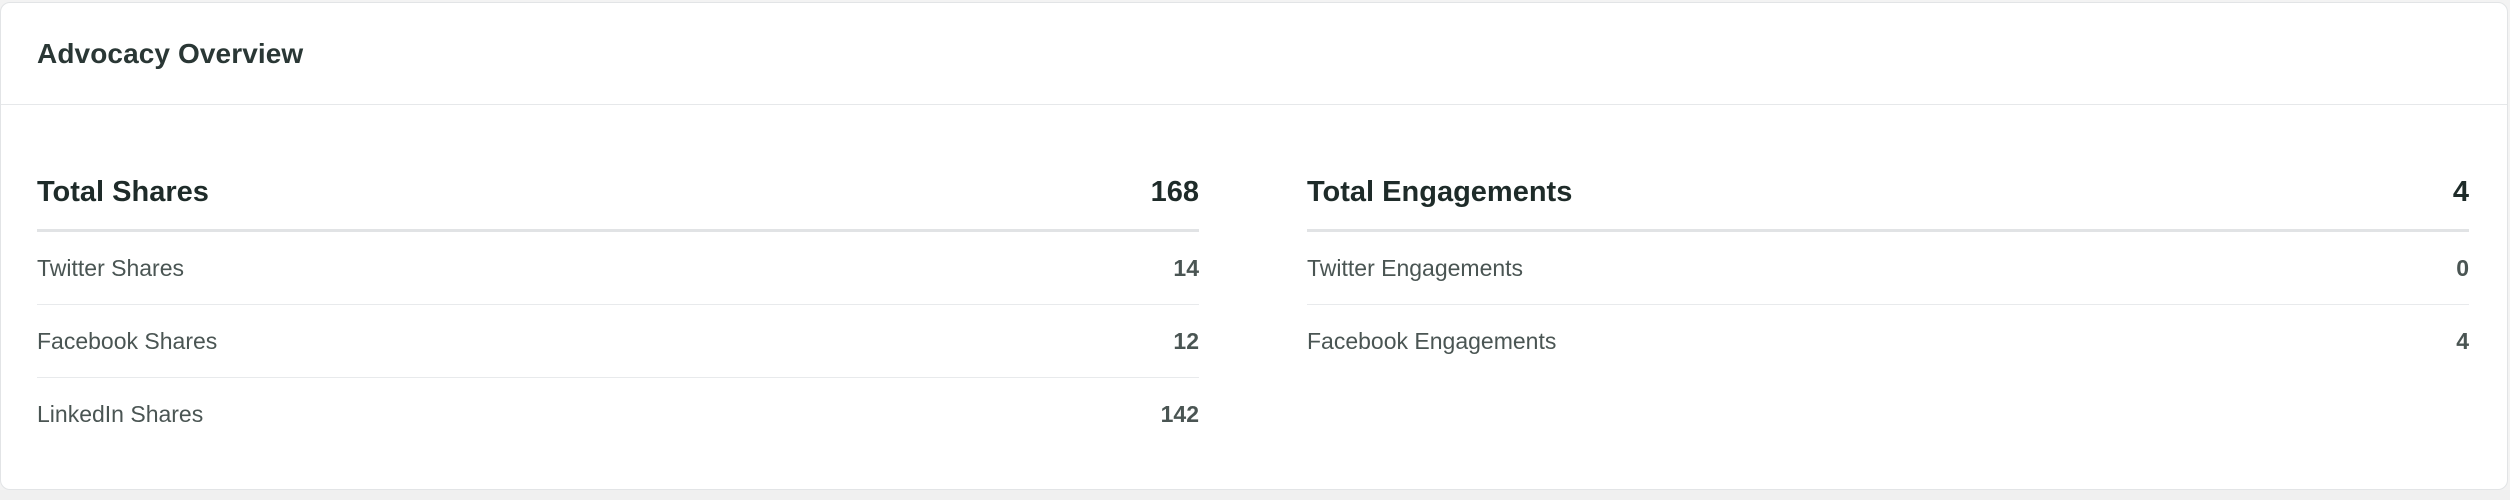 The width and height of the screenshot is (2510, 500). I want to click on twitter-shares-label: Twitter Shares, so click(110, 267).